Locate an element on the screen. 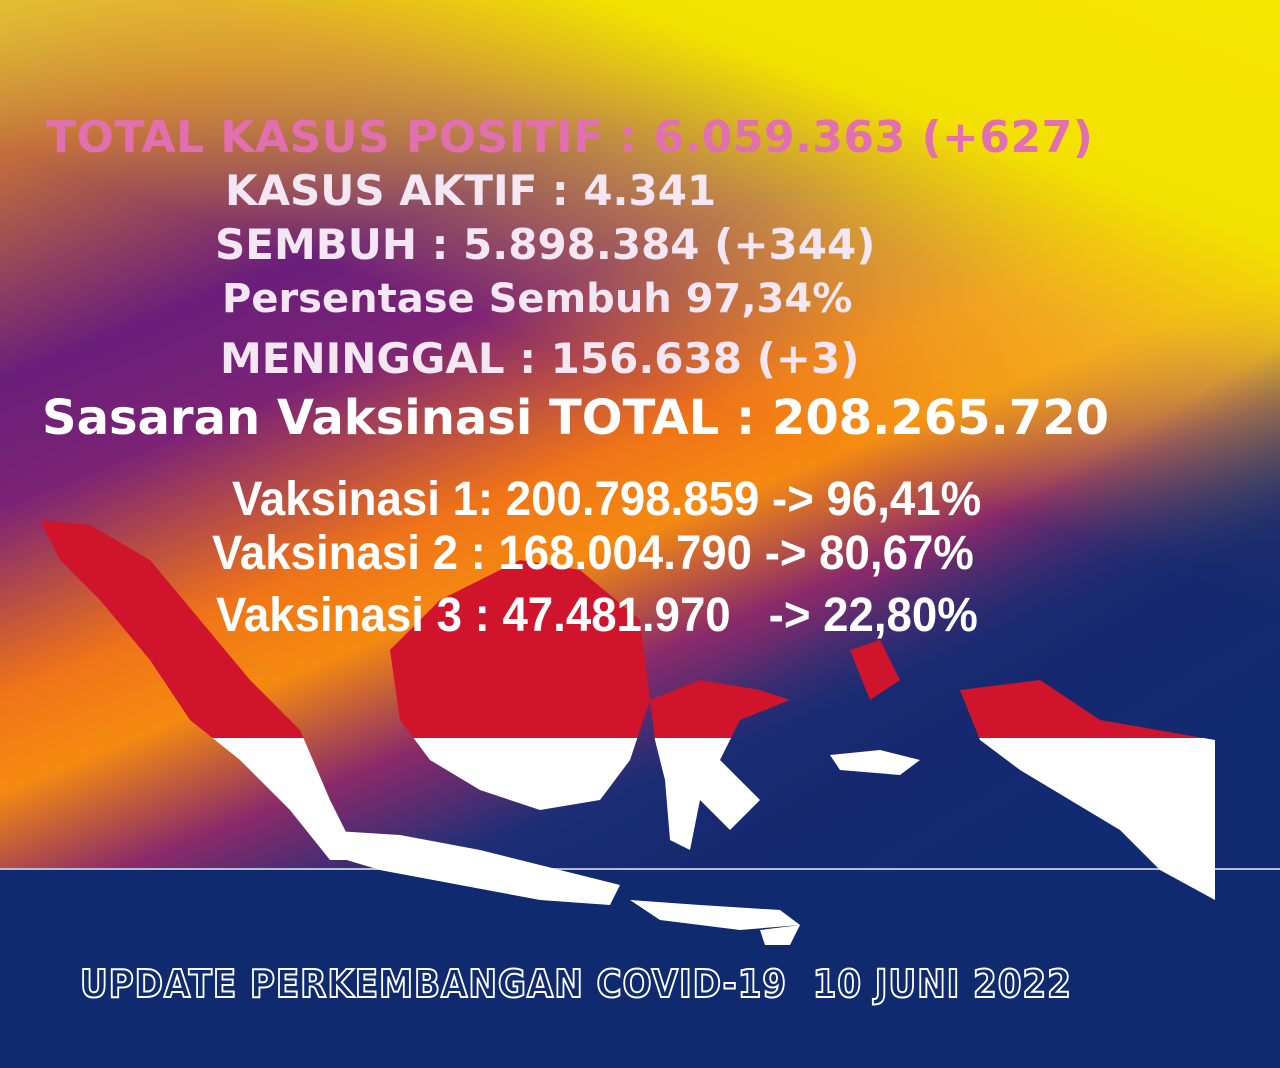  vaccination-dose-2: Vaksinasi 2 : 168.004.790 -> 80,67% is located at coordinates (593, 553).